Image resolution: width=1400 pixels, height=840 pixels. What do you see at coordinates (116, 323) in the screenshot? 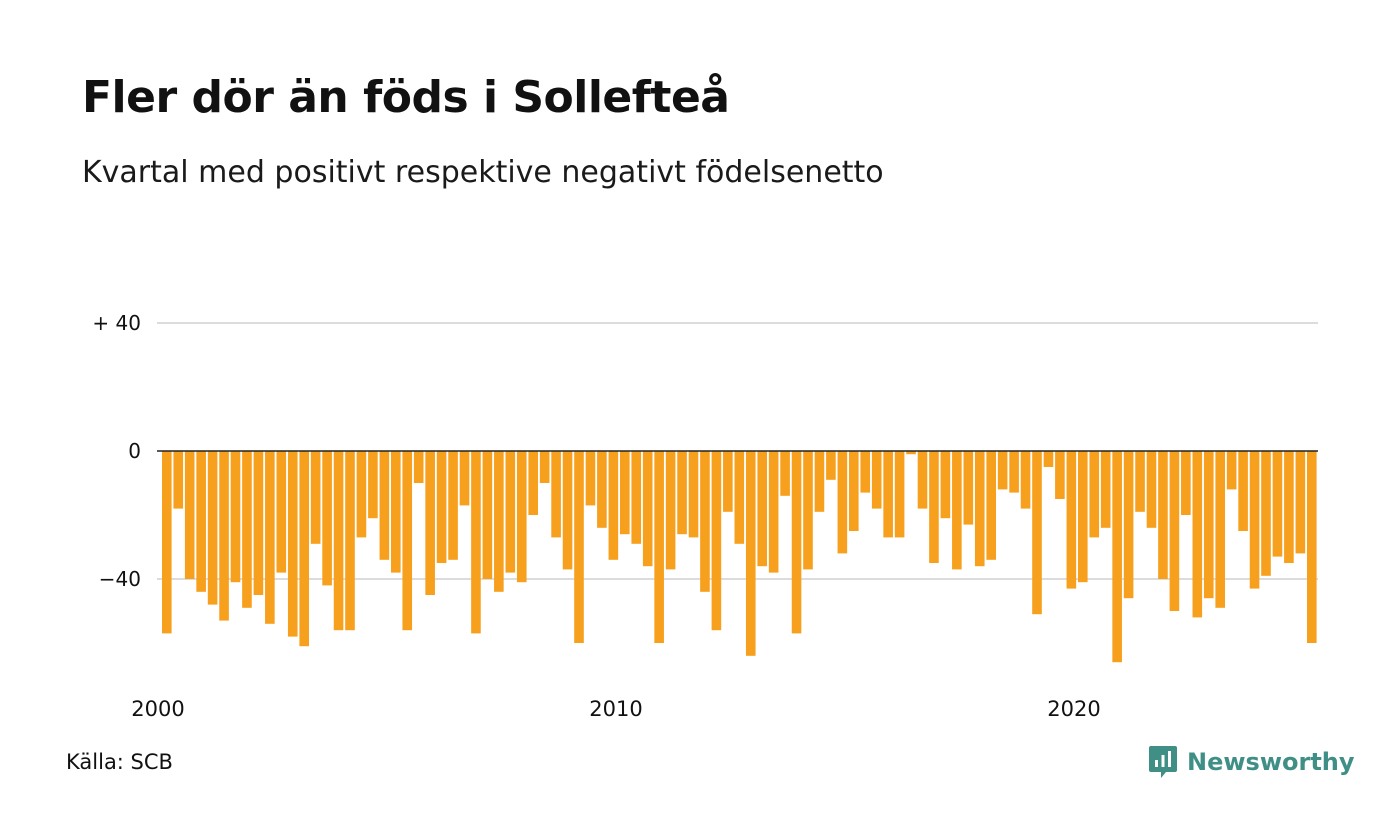
I see `y-tick-label: + 40` at bounding box center [116, 323].